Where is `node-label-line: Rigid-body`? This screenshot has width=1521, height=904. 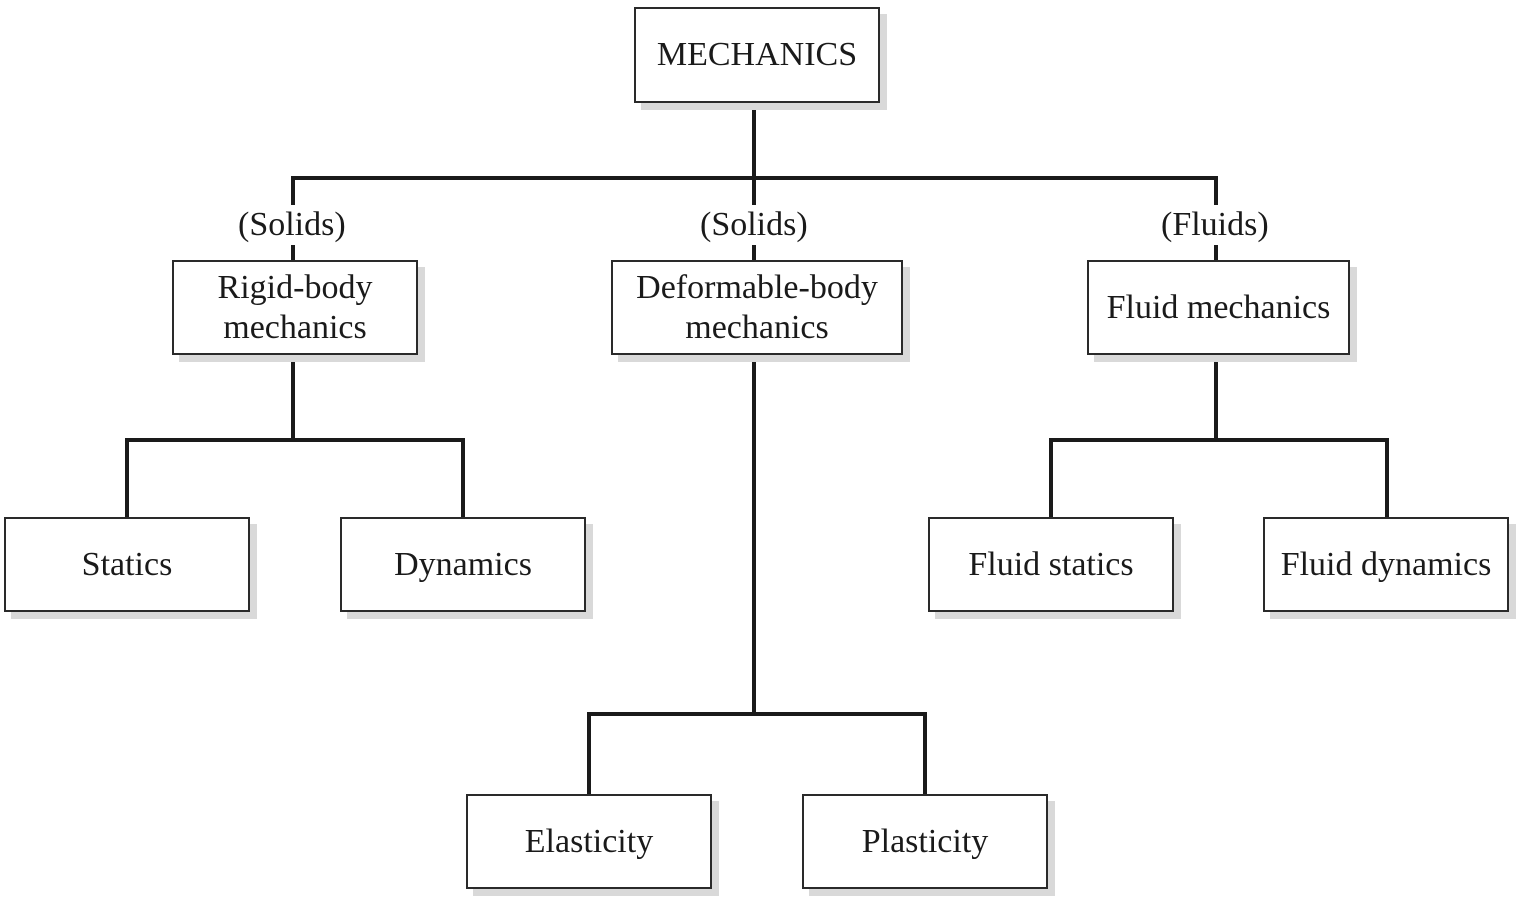 node-label-line: Rigid-body is located at coordinates (295, 287).